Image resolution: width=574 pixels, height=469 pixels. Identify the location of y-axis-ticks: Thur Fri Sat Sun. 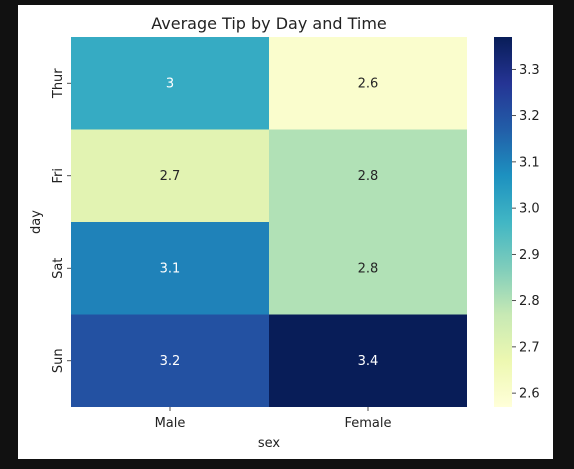
(61, 220).